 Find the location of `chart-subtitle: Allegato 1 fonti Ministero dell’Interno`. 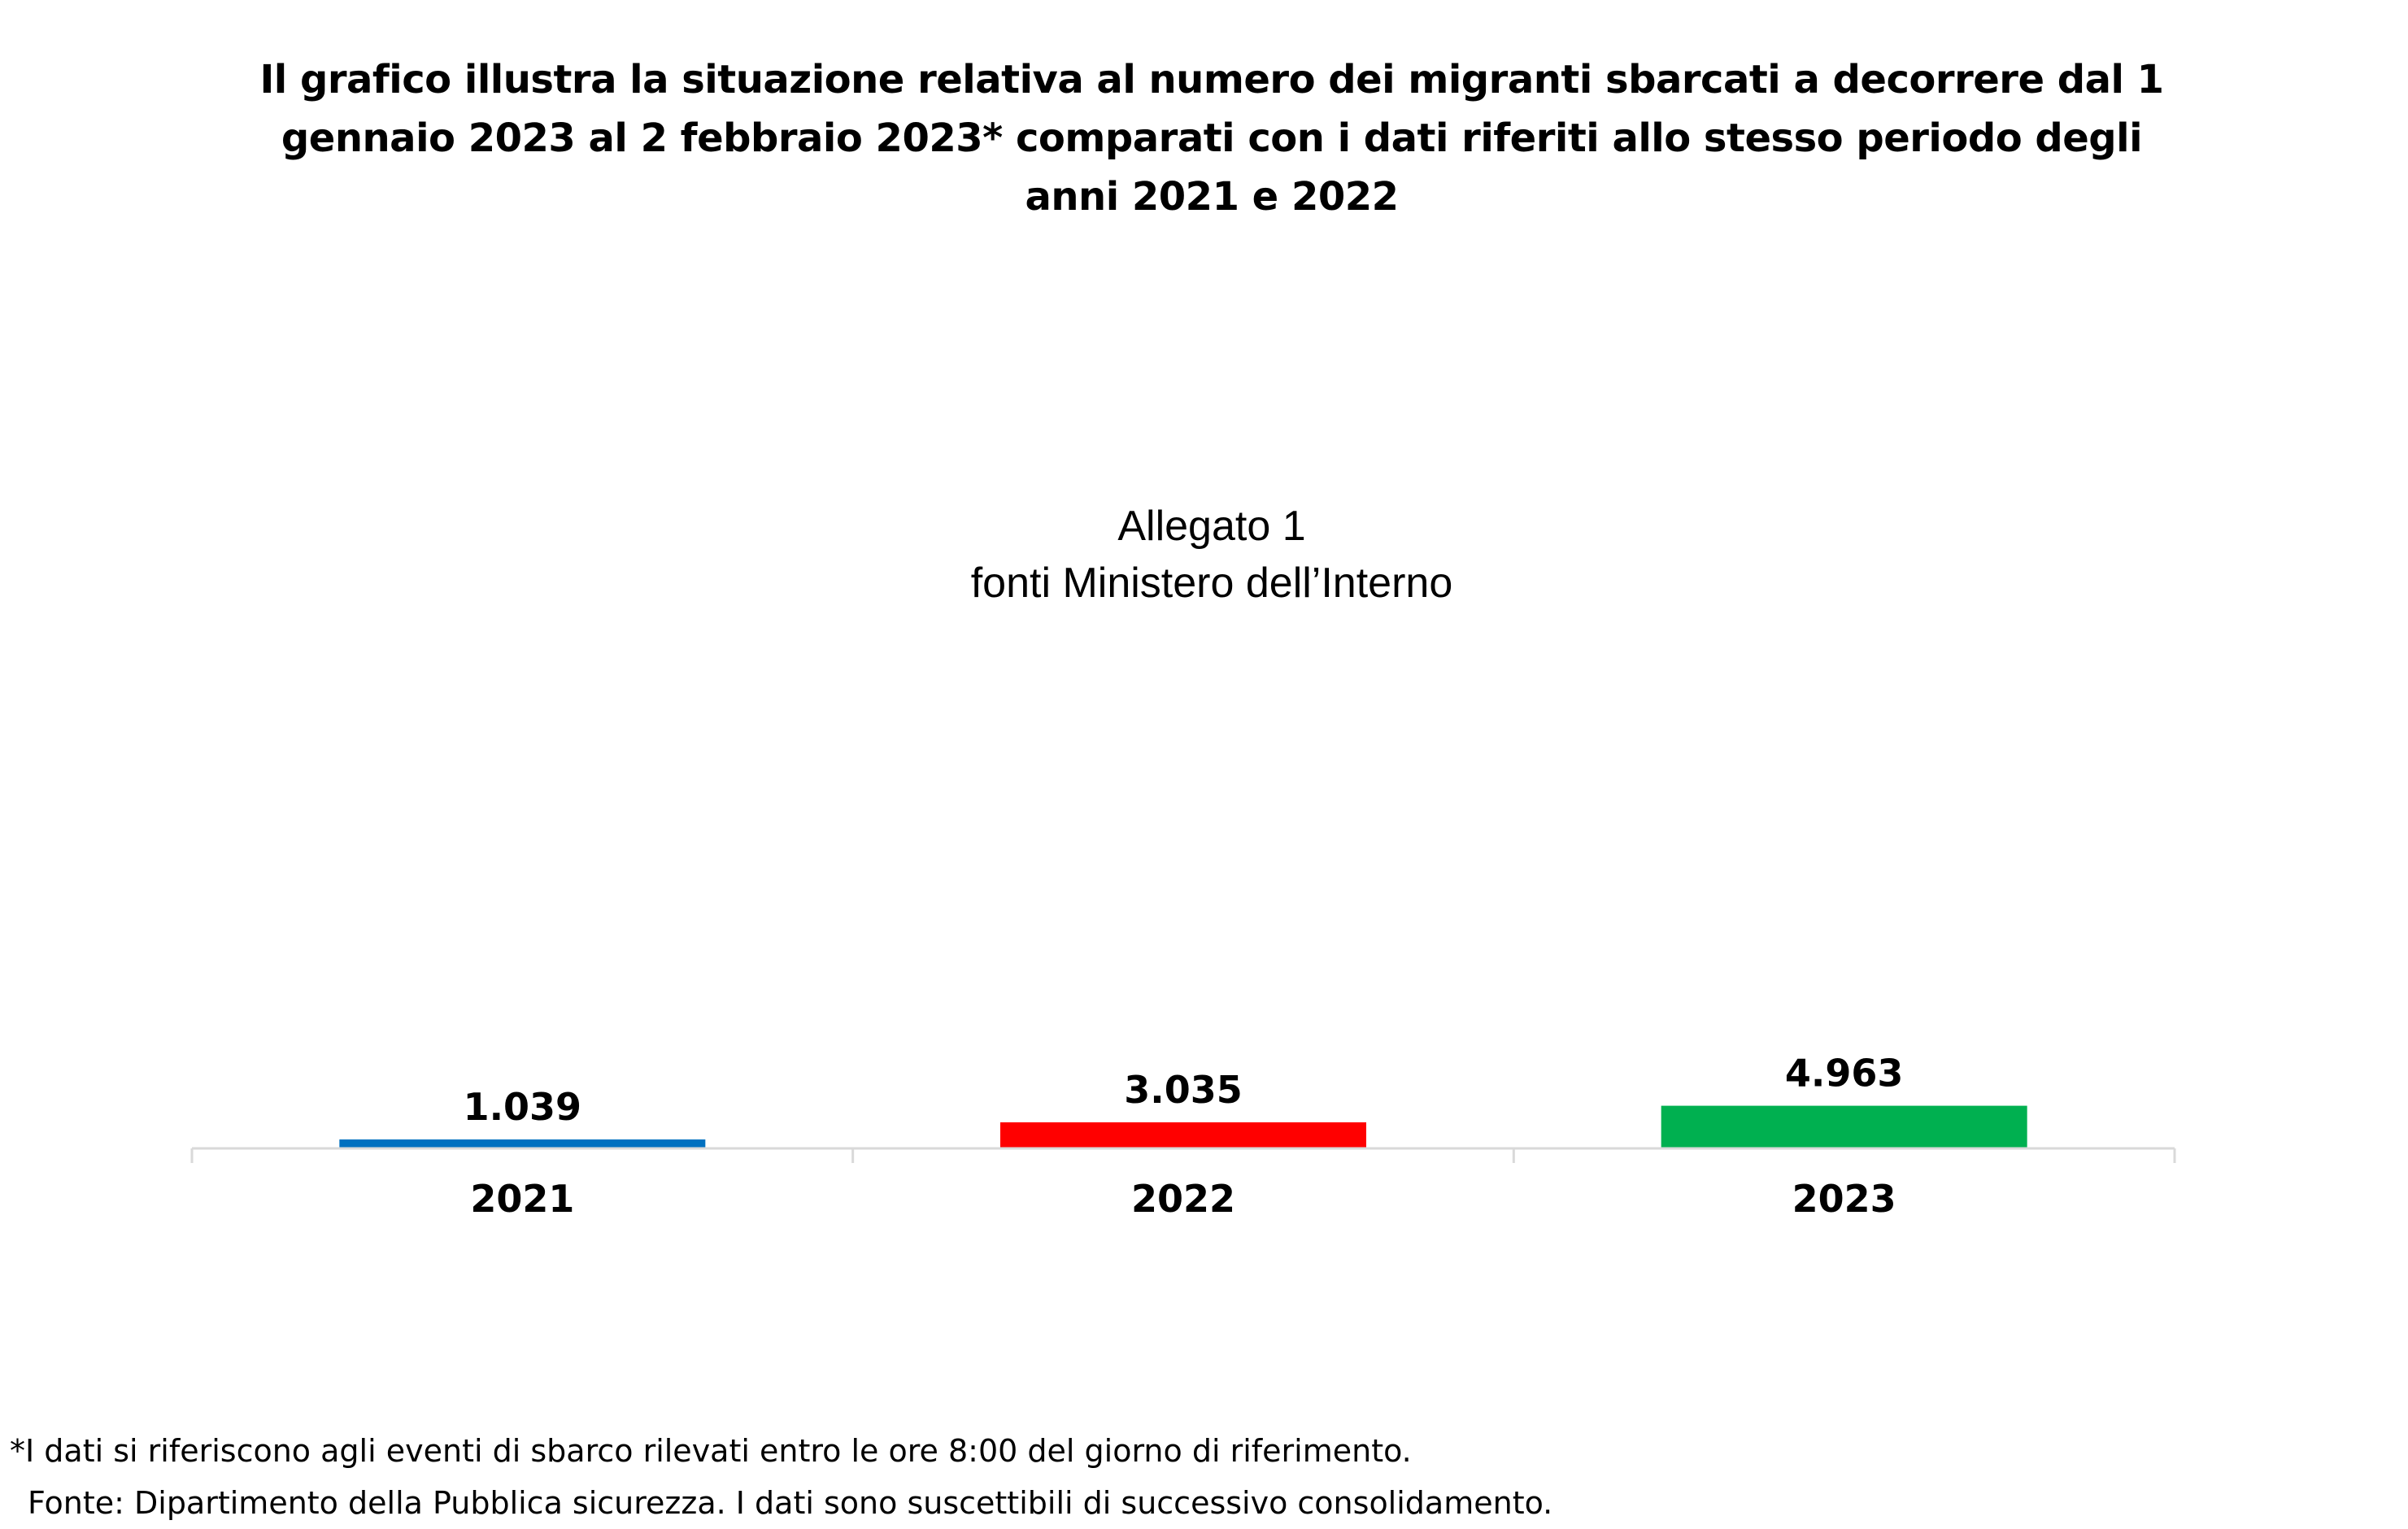

chart-subtitle: Allegato 1 fonti Ministero dell’Interno is located at coordinates (1212, 555).